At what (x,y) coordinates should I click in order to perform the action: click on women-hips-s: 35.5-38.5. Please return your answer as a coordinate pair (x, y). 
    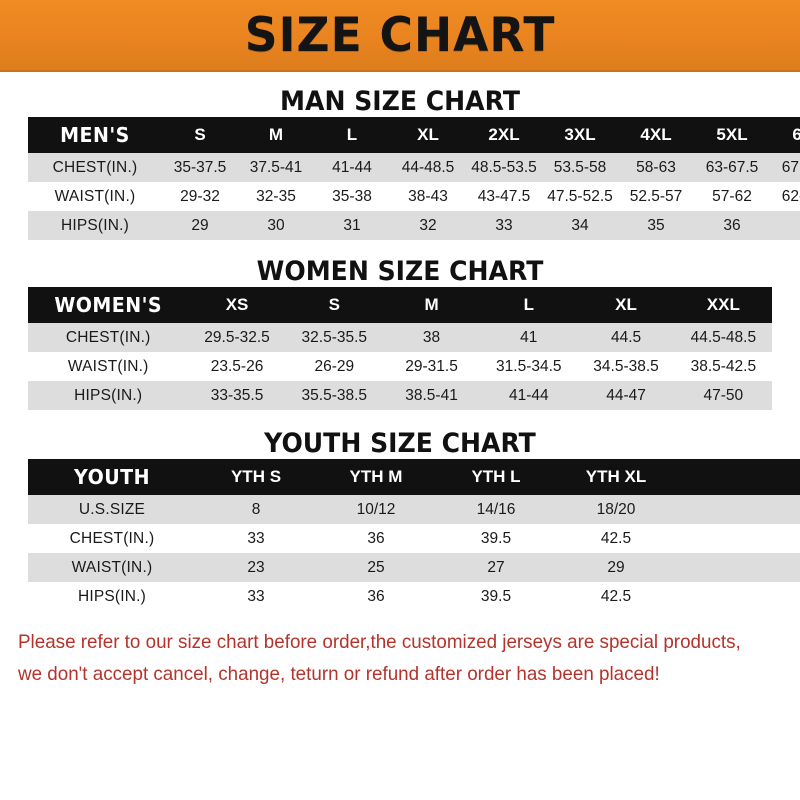
    Looking at the image, I should click on (334, 395).